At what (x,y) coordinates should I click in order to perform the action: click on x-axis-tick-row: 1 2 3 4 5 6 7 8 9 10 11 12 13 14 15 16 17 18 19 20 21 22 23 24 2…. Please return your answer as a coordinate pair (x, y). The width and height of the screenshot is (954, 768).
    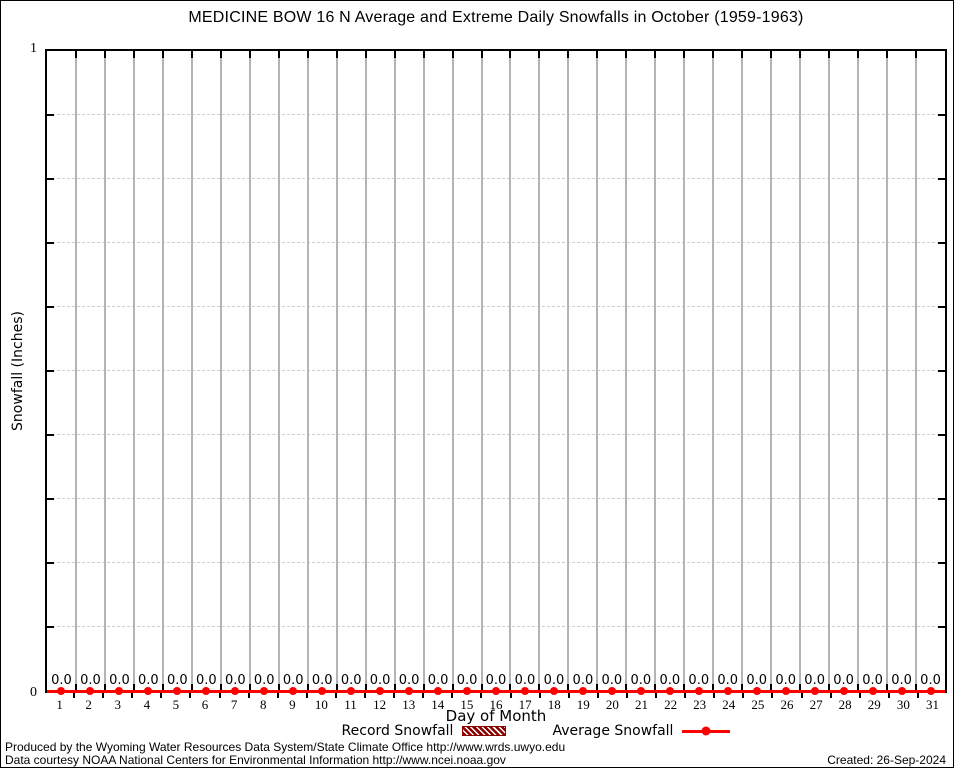
    Looking at the image, I should click on (496, 702).